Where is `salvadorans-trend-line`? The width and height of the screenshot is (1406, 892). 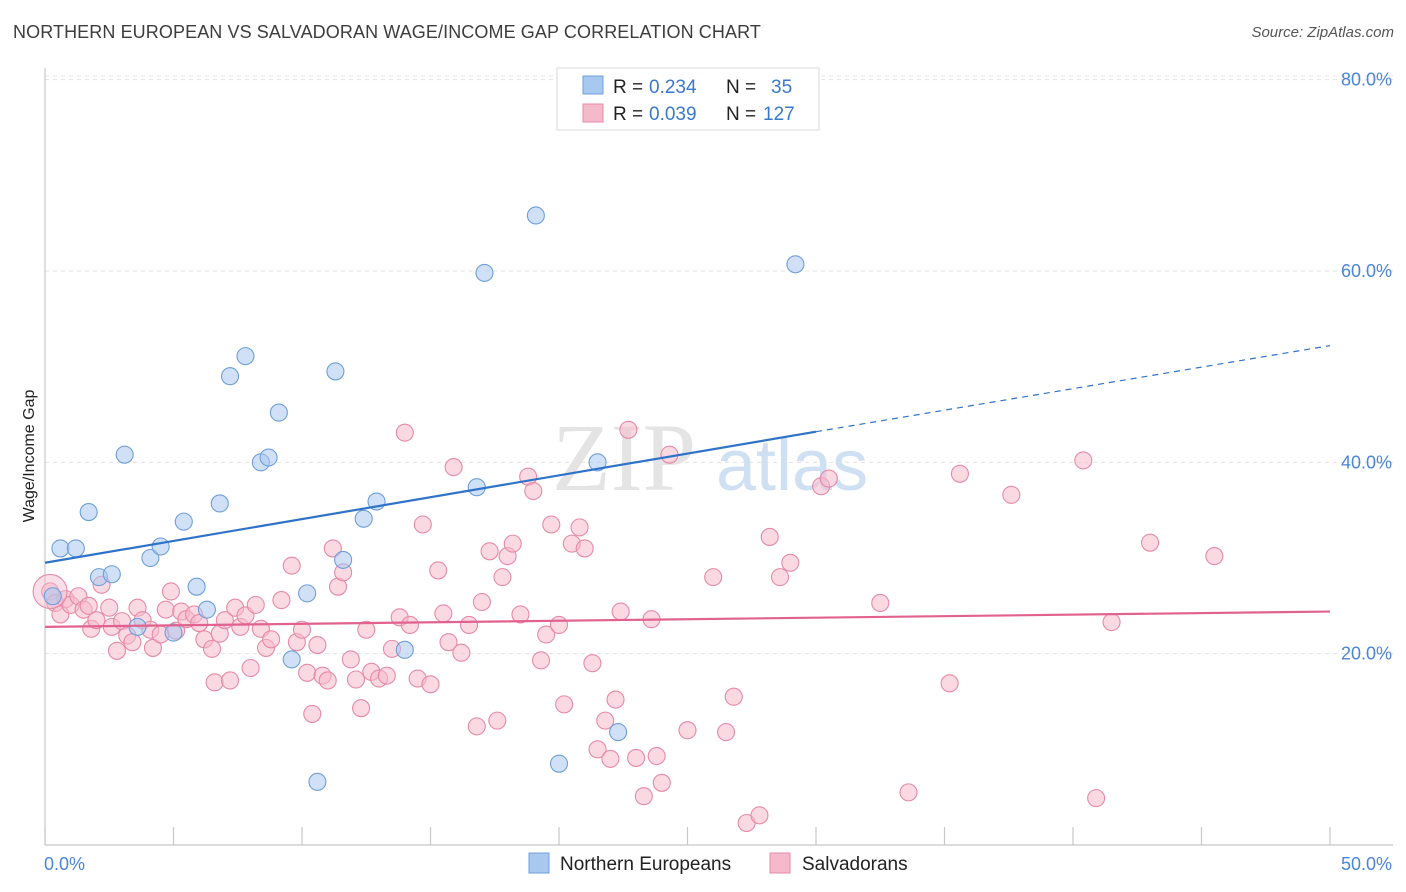
salvadorans-trend-line is located at coordinates (687, 619).